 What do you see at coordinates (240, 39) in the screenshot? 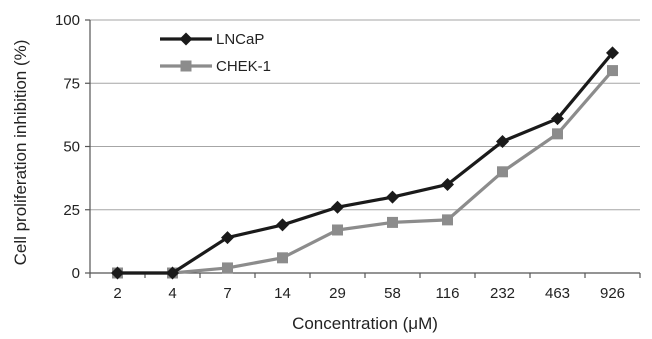
I see `legend-label-lncap: LNCaP` at bounding box center [240, 39].